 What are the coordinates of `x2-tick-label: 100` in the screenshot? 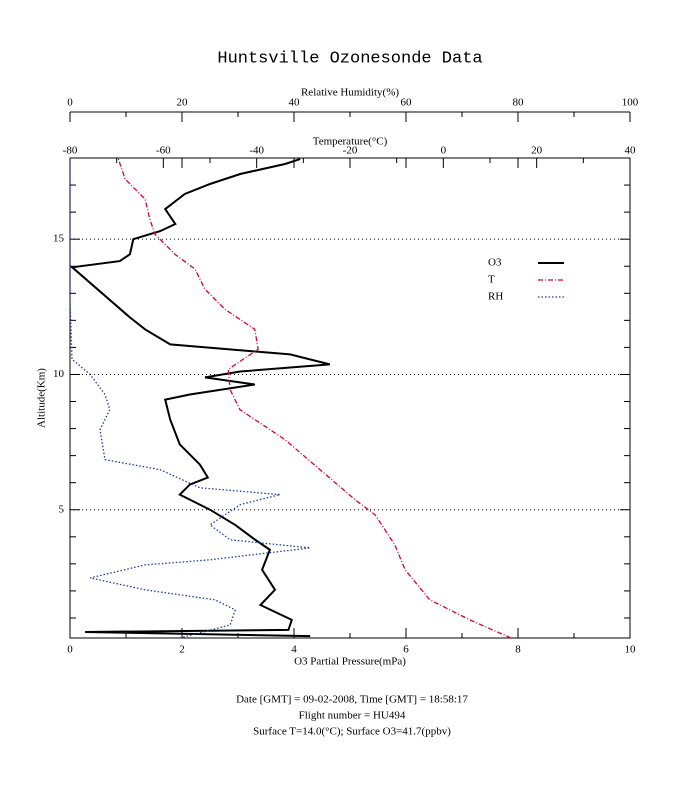 It's located at (630, 103).